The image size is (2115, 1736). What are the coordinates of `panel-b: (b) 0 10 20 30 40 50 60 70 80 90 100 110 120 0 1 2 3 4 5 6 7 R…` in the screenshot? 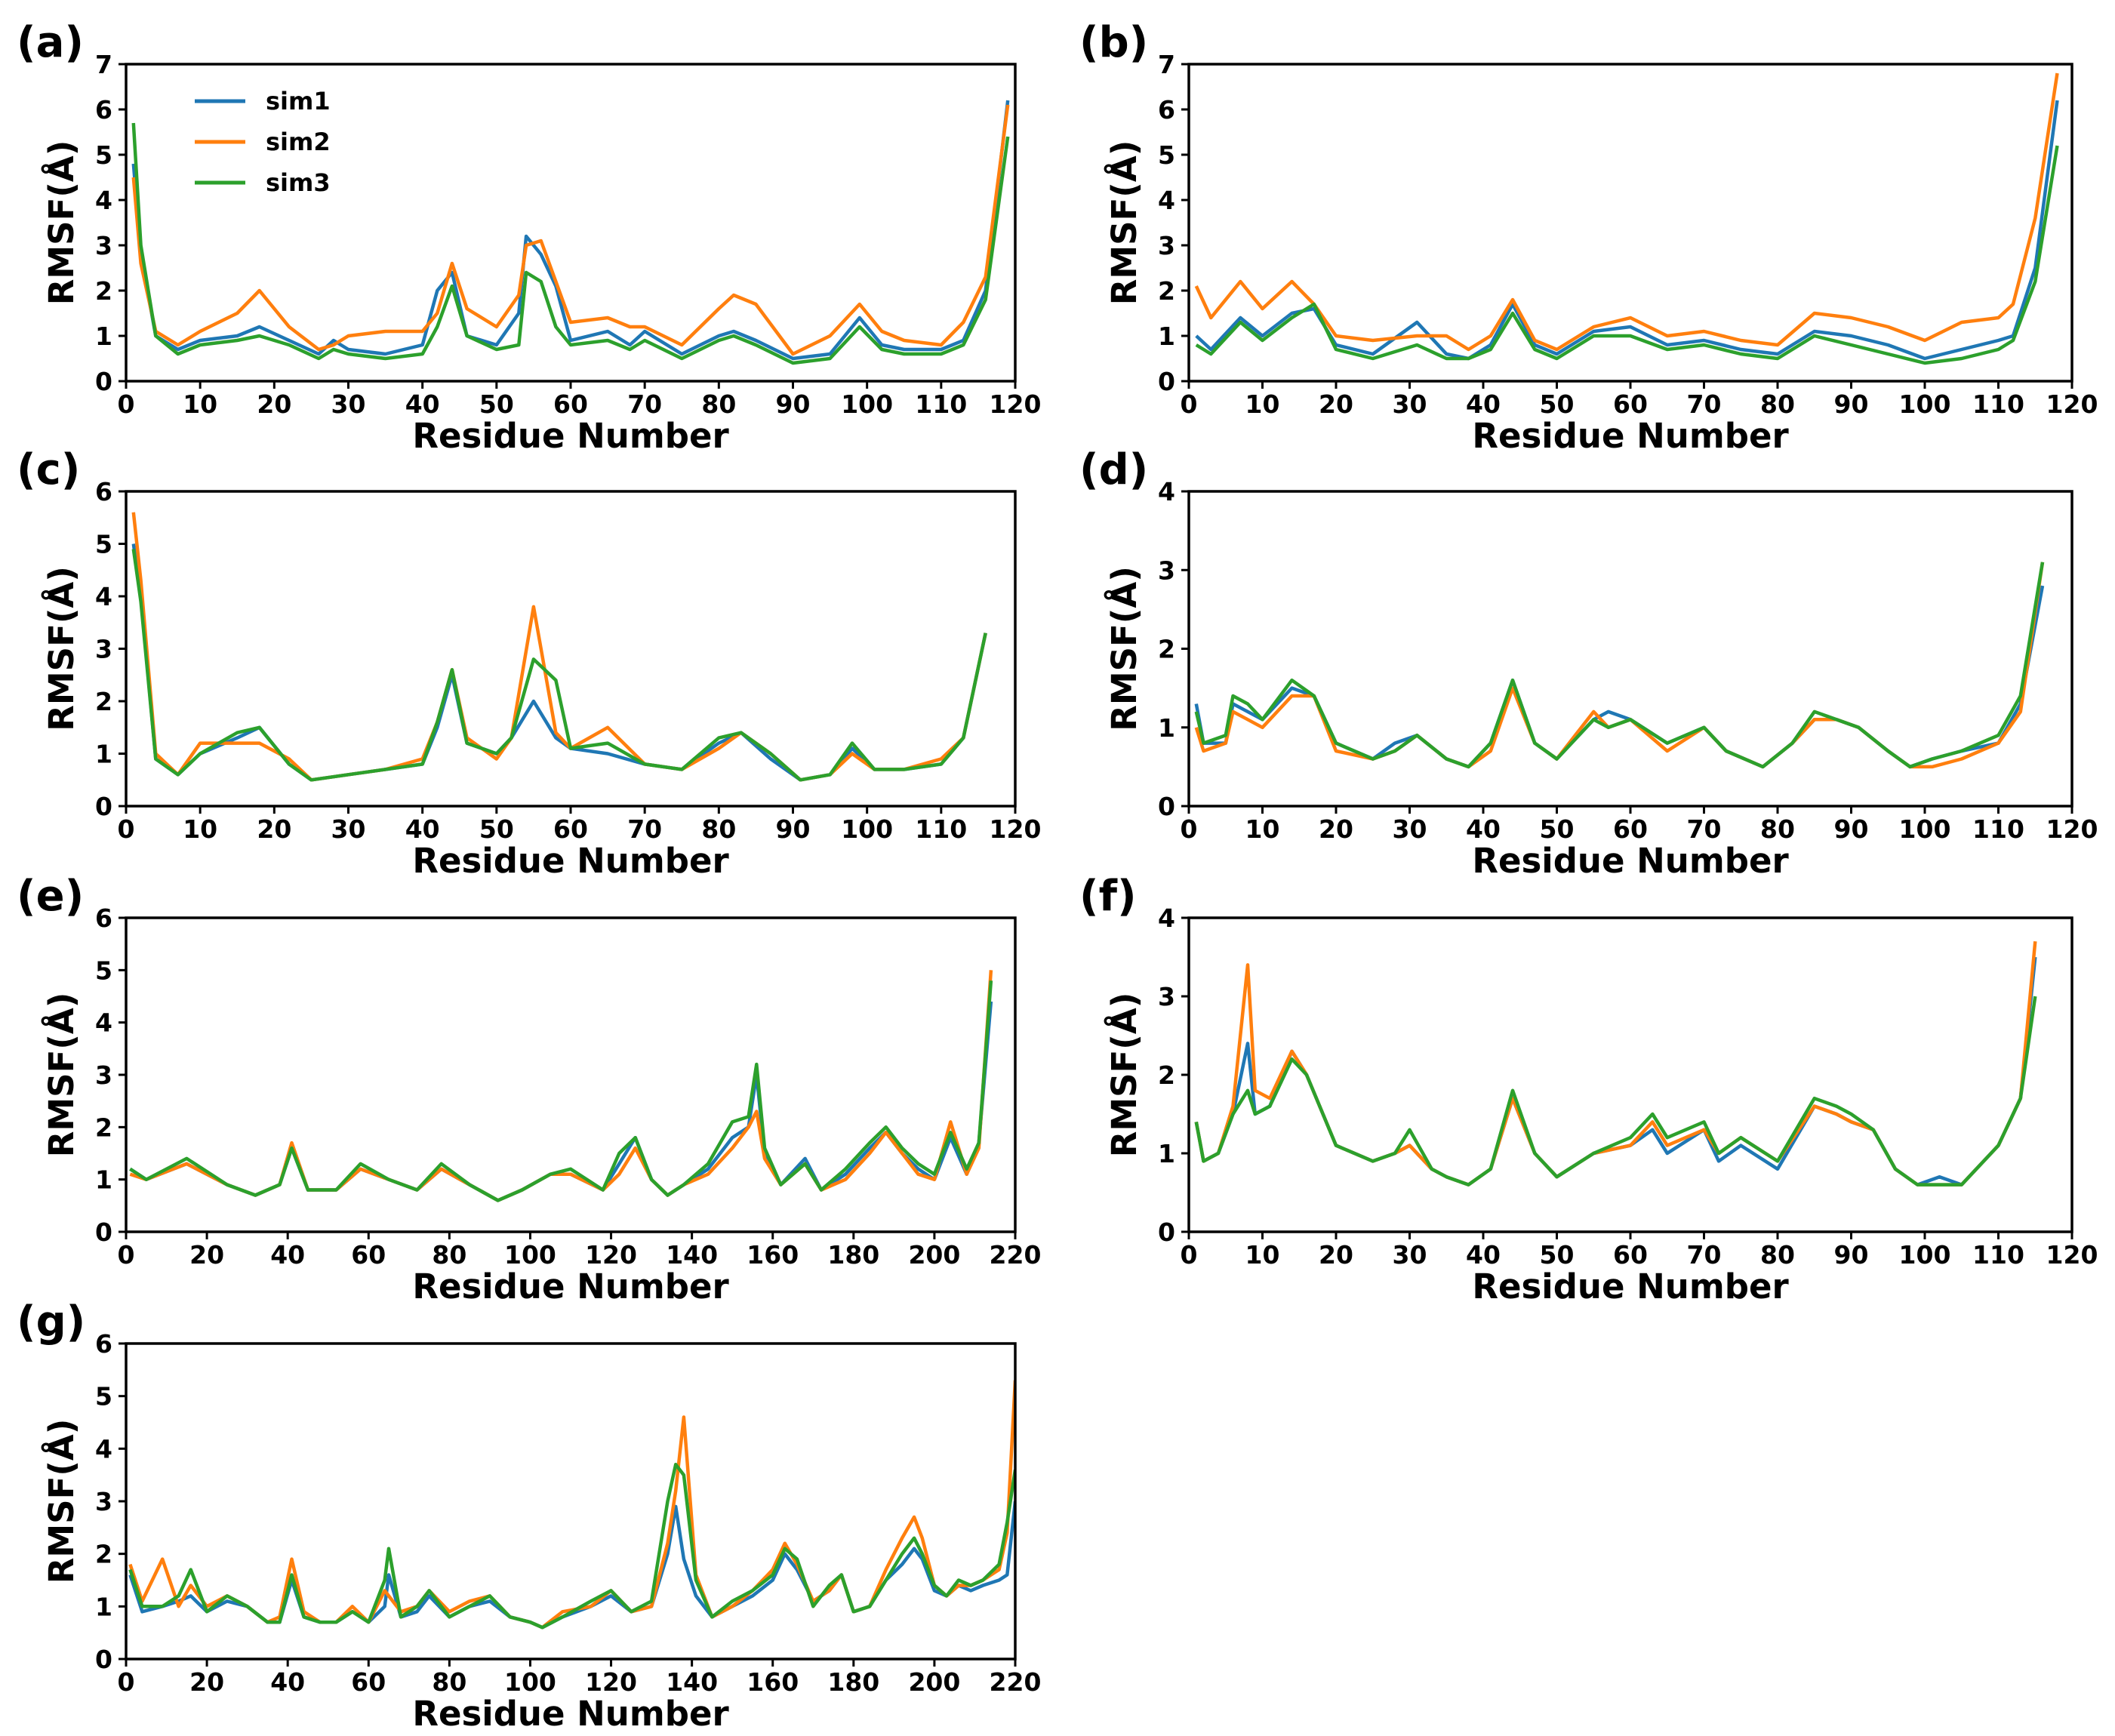 It's located at (1588, 237).